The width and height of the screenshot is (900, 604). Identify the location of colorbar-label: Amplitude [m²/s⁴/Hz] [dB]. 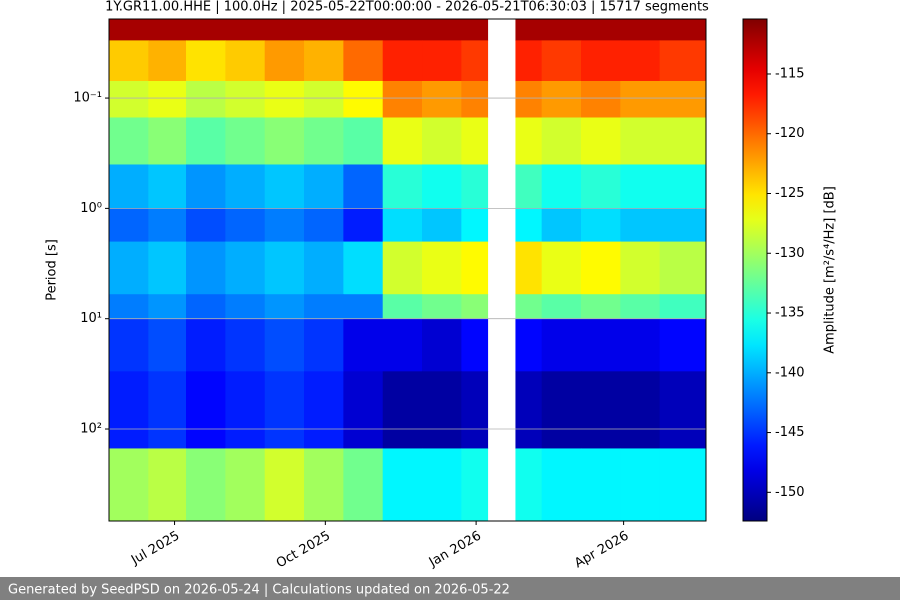
(830, 270).